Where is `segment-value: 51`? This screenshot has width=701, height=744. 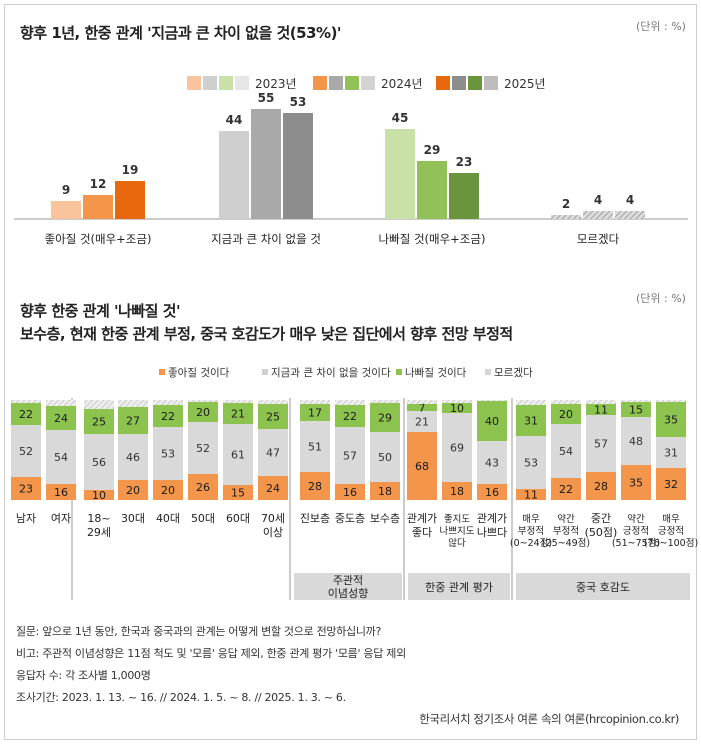 segment-value: 51 is located at coordinates (315, 447).